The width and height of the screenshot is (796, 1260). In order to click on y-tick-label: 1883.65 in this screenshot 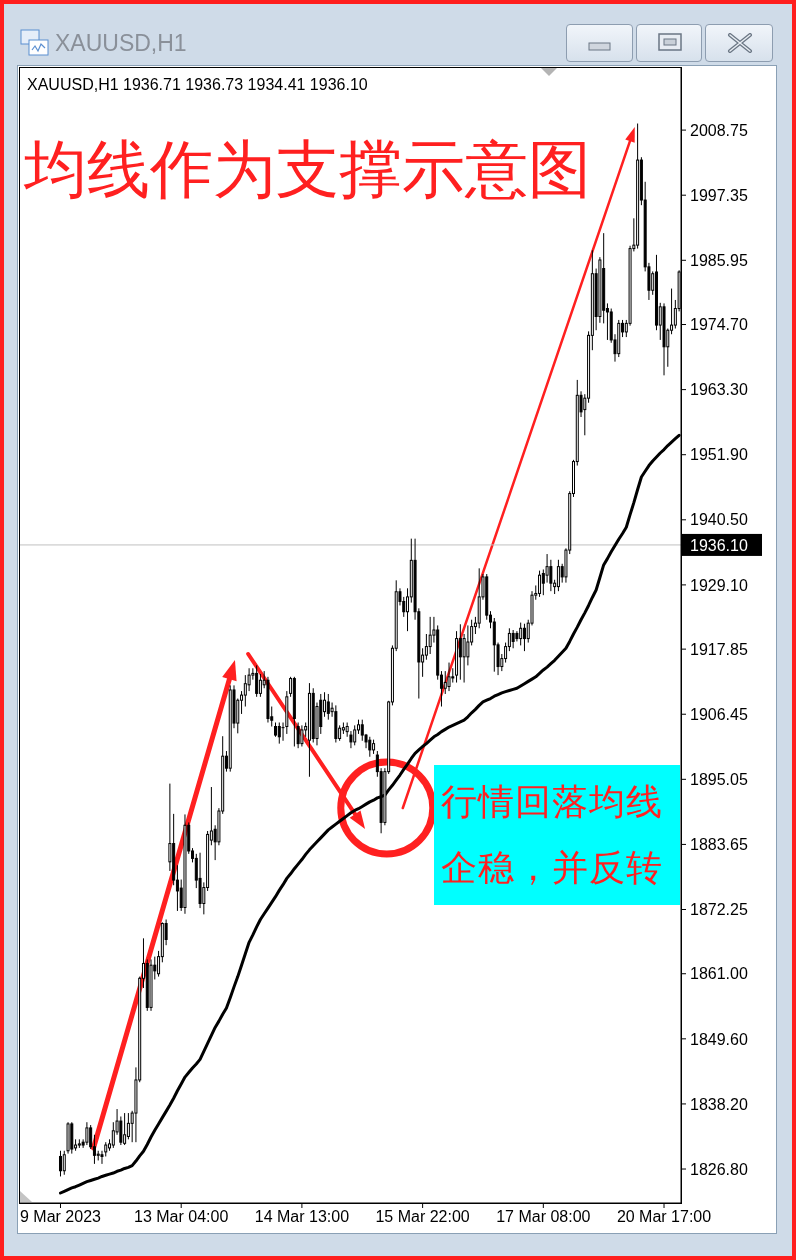, I will do `click(719, 845)`.